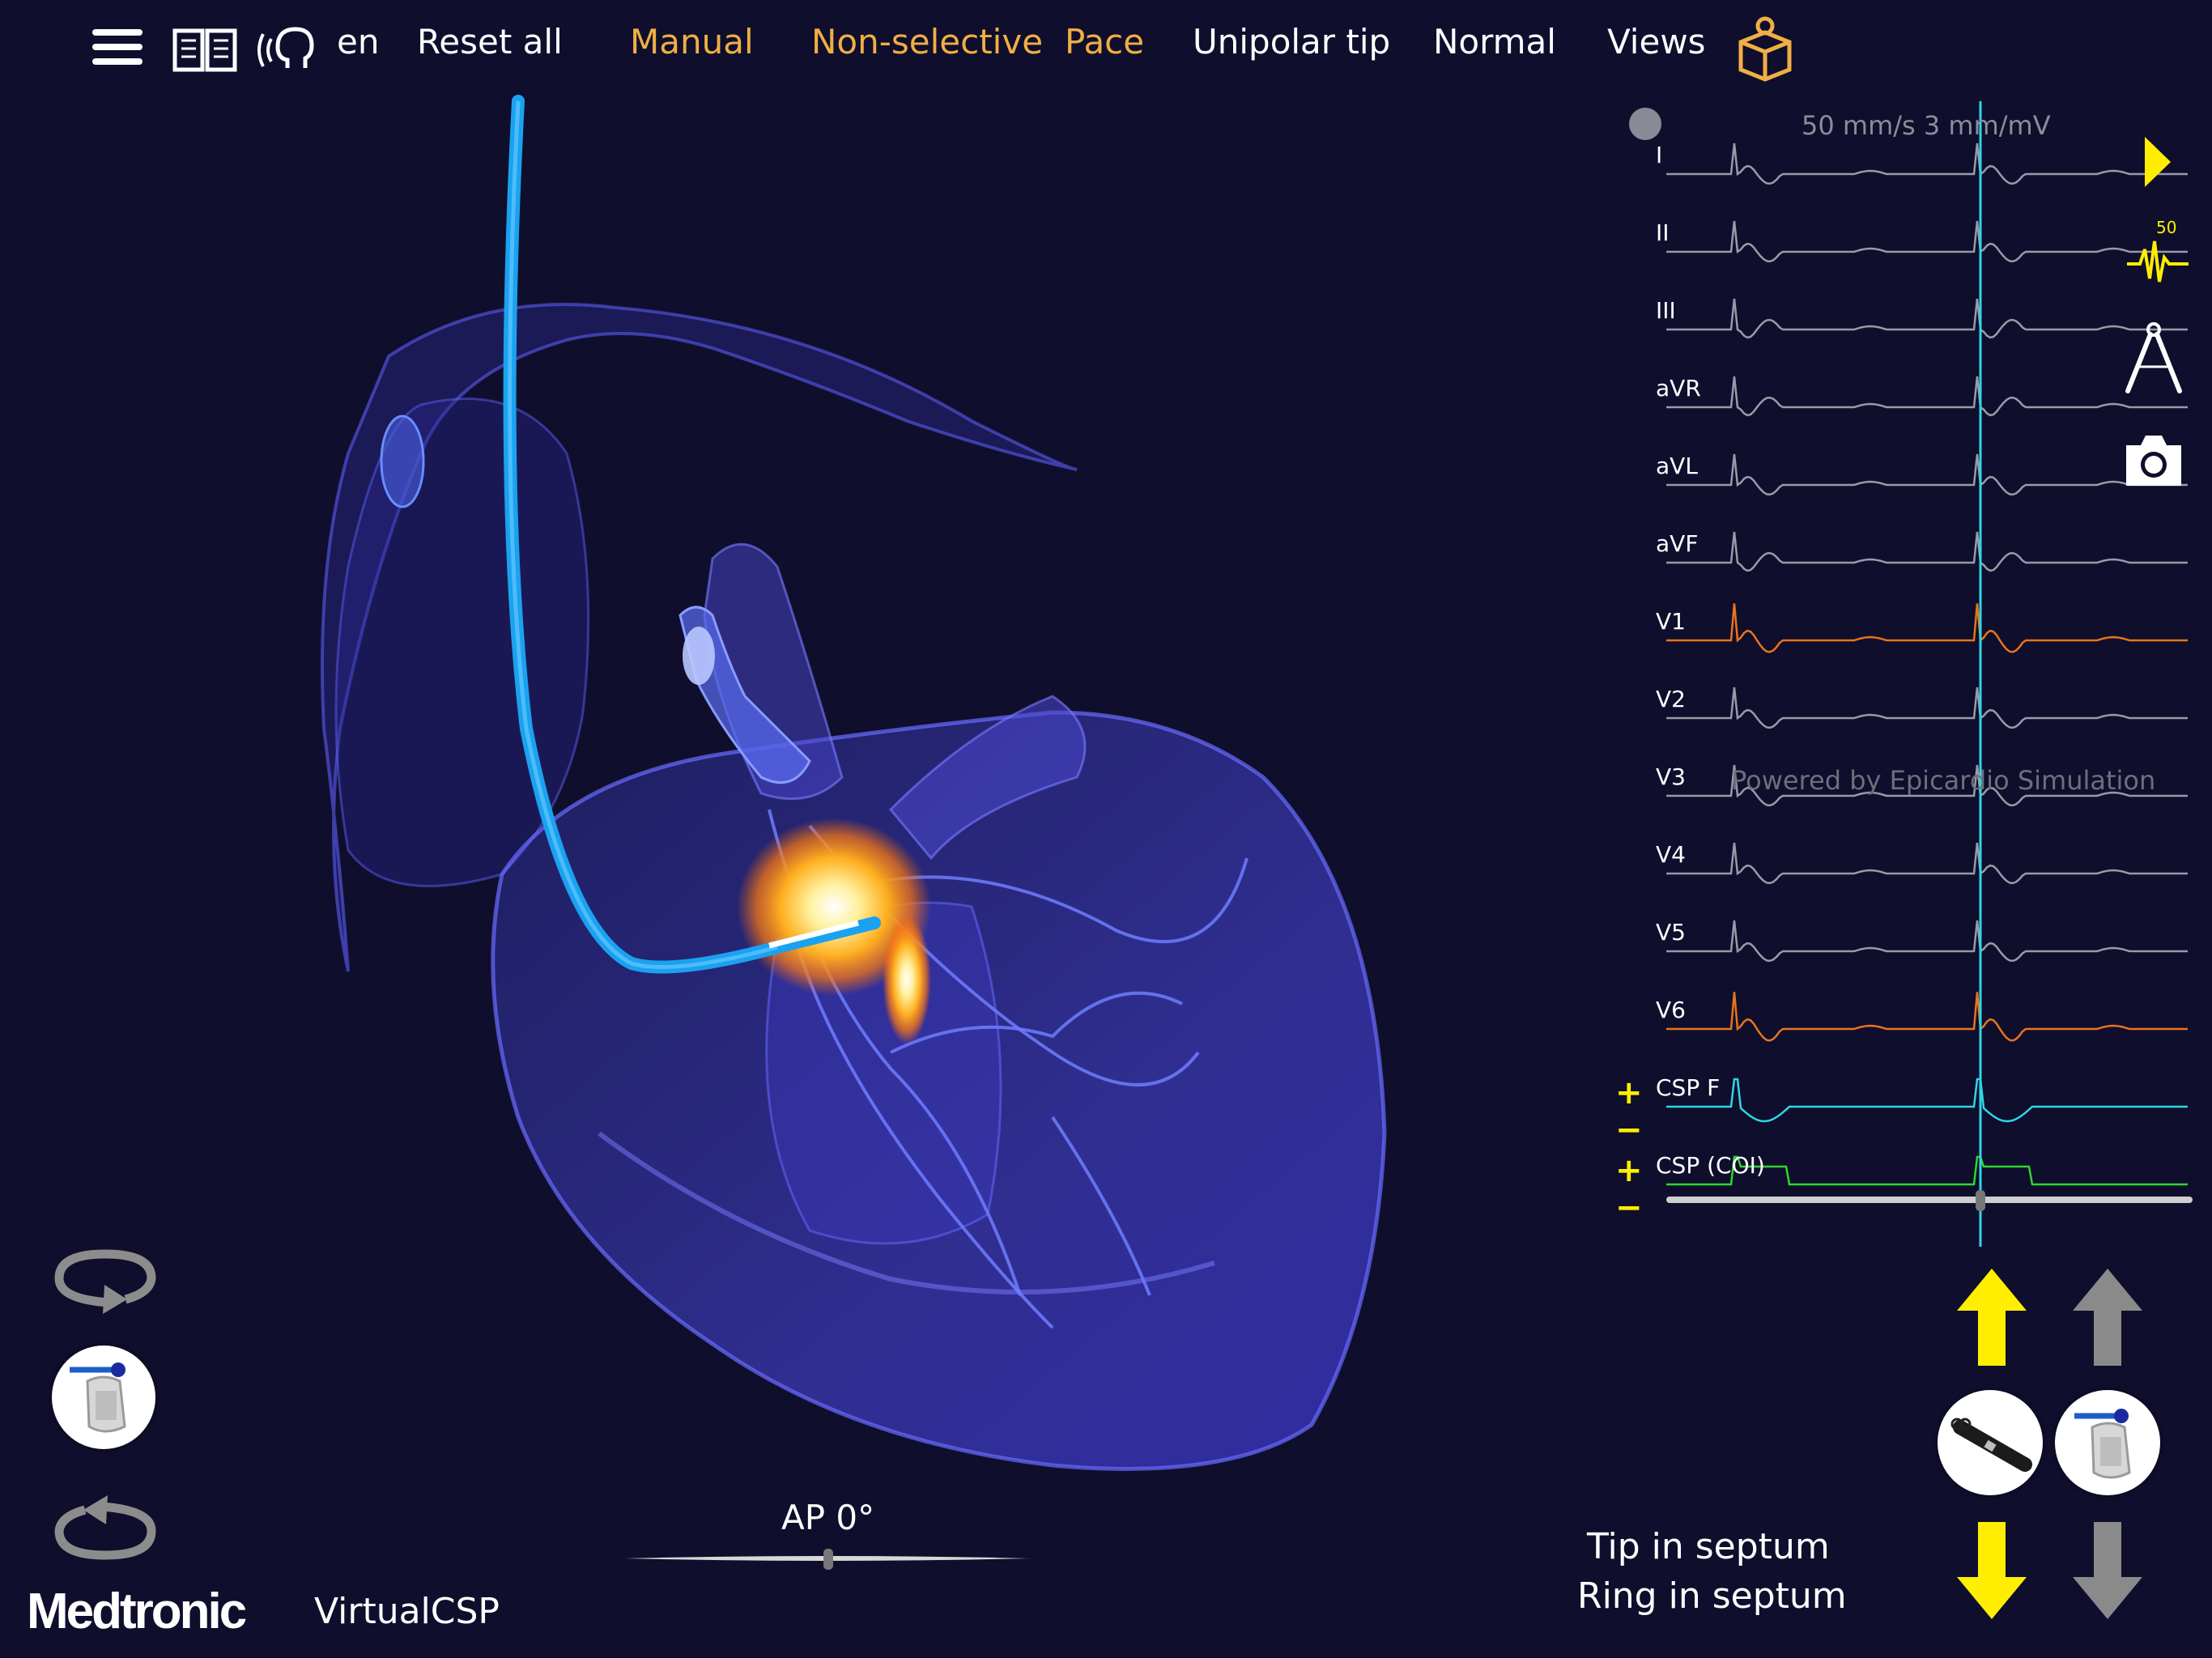 The image size is (2212, 1658). Describe the element at coordinates (1927, 941) in the screenshot. I see `ecg-trace-v5` at that location.